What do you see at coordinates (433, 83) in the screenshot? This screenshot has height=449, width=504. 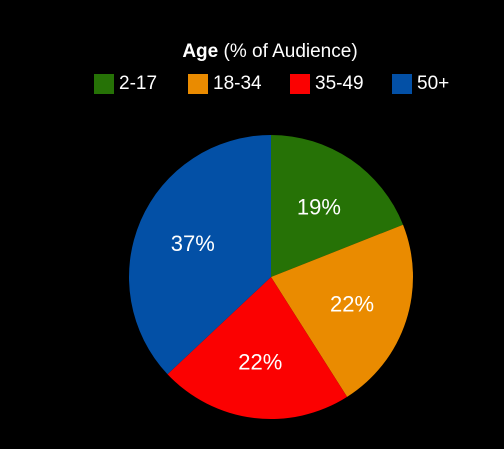 I see `legend-label-50-plus: 50+` at bounding box center [433, 83].